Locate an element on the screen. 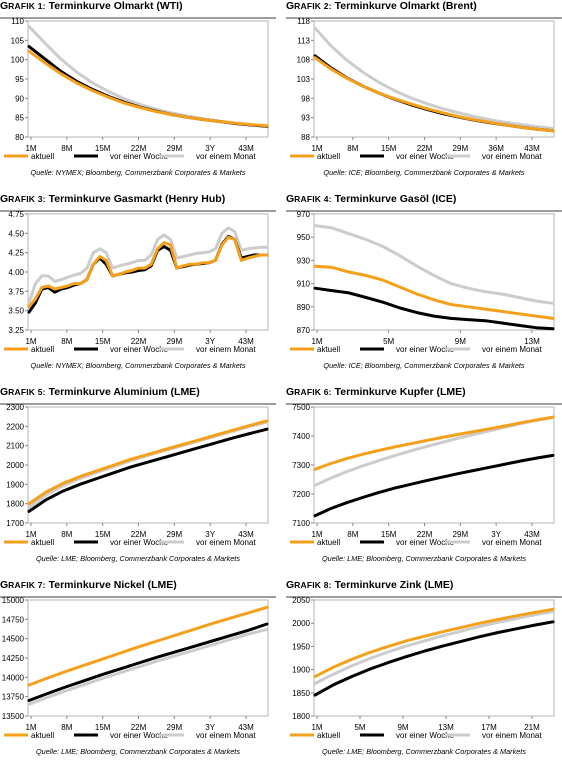  y-tick-label: 113 is located at coordinates (303, 40).